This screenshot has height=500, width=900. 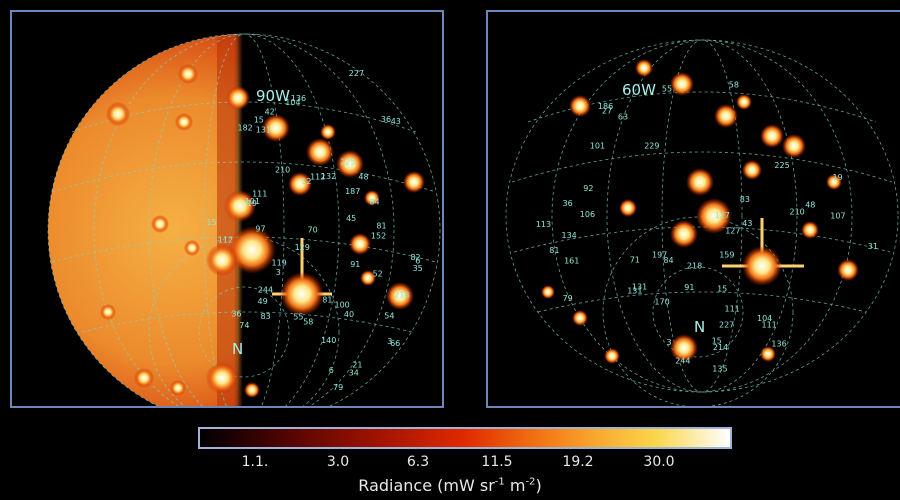 I want to click on feature-number-label: 227, so click(x=726, y=325).